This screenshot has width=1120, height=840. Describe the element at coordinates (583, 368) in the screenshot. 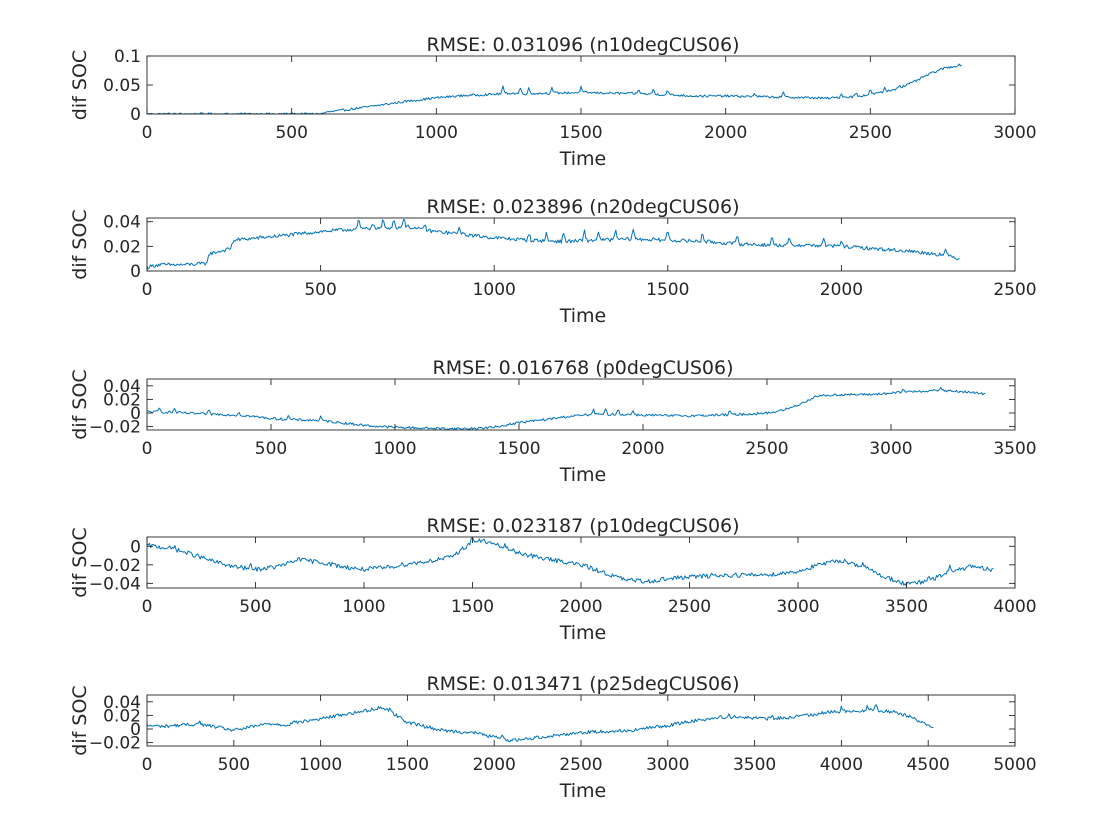

I see `chart-title: RMSE: 0.016768 (p0degCUS06)` at that location.